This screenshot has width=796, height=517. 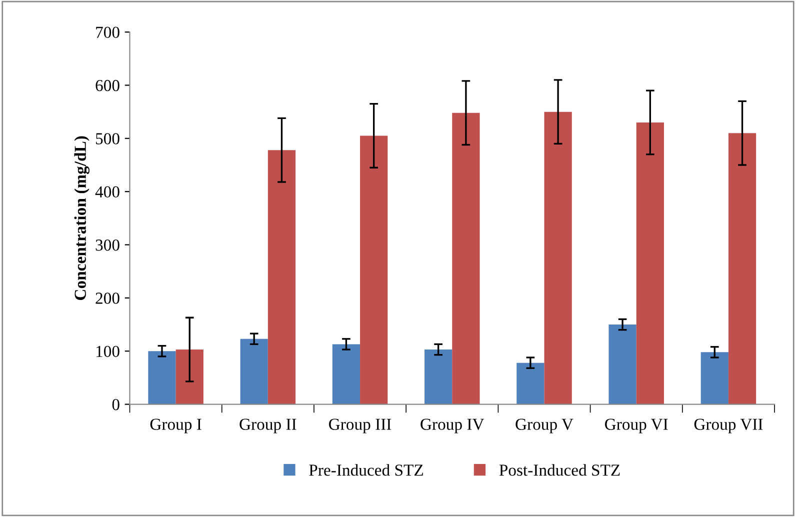 I want to click on legend-label: Post-Induced STZ, so click(x=559, y=470).